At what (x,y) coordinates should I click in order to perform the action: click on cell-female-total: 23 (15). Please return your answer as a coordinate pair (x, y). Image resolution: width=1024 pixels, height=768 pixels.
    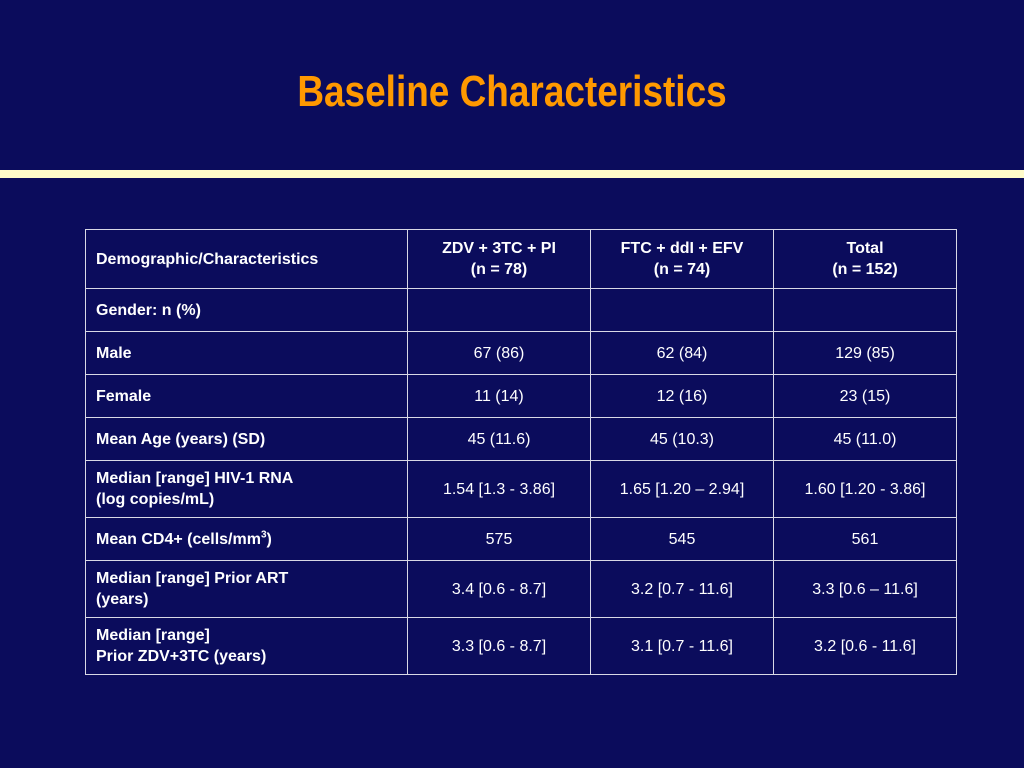
    Looking at the image, I should click on (865, 396).